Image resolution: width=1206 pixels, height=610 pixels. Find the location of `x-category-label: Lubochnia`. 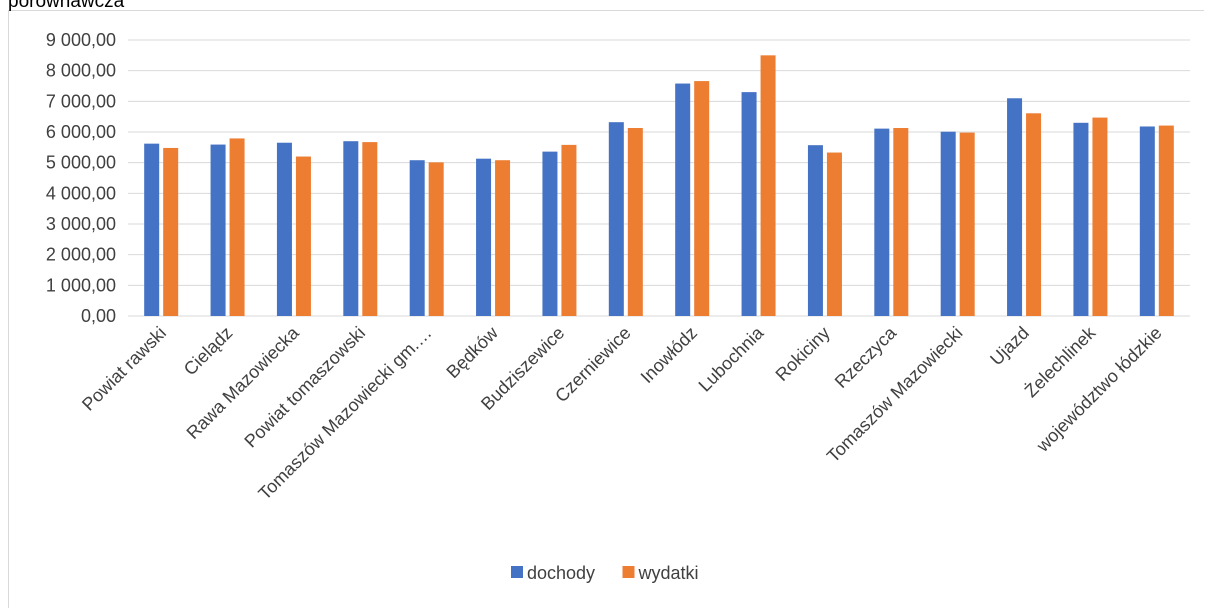

x-category-label: Lubochnia is located at coordinates (732, 359).